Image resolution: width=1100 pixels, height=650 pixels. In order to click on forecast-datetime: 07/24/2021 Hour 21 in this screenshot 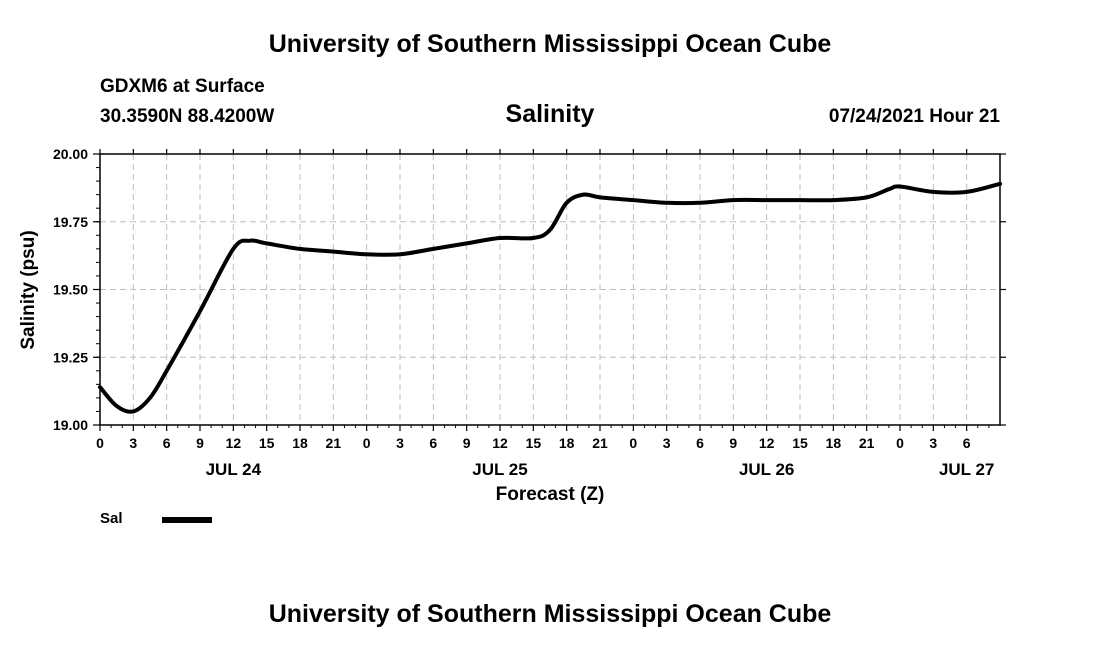, I will do `click(914, 116)`.